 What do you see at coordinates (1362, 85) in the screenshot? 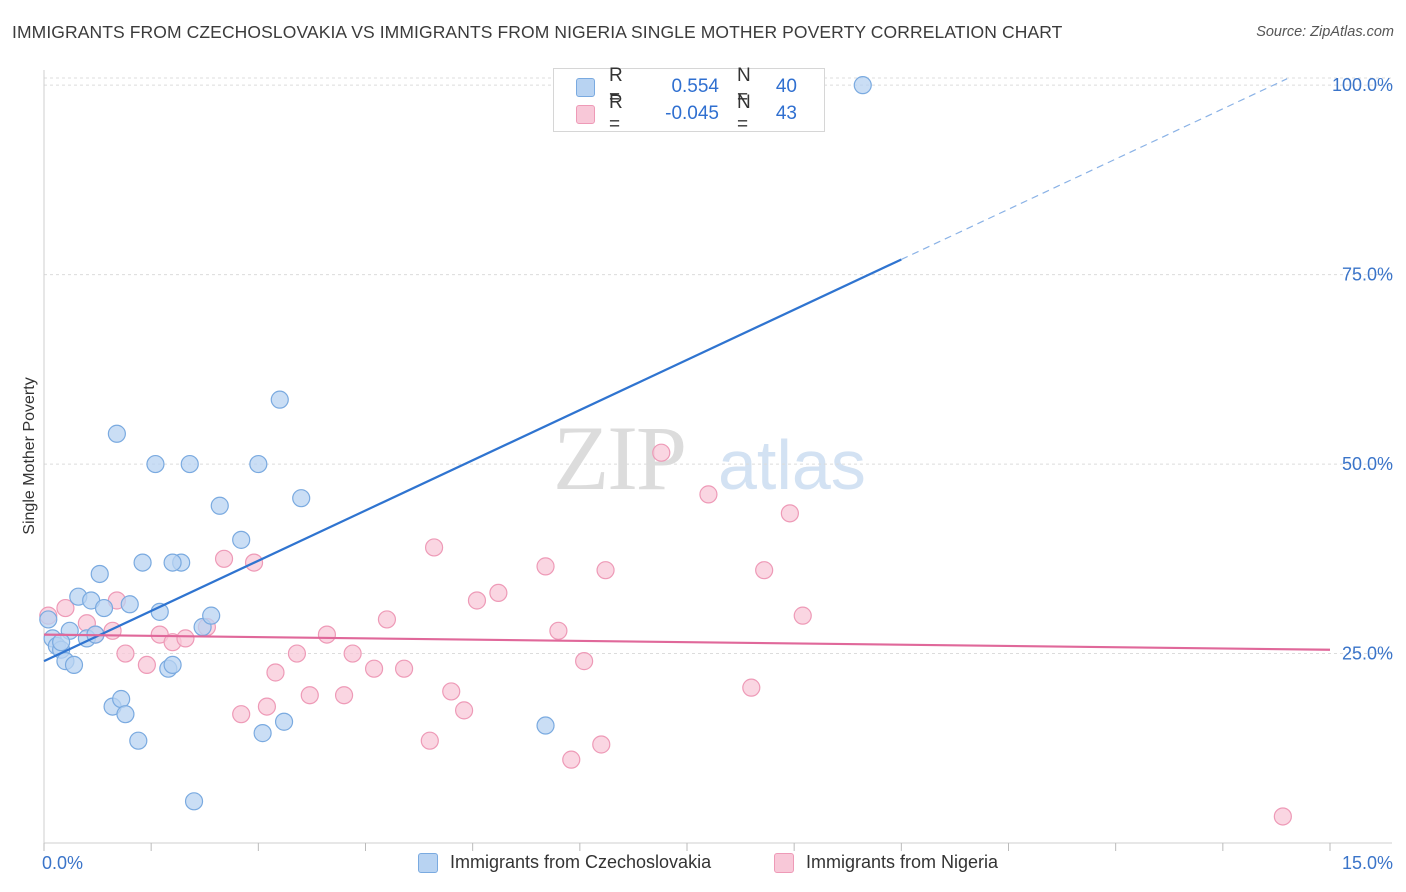
I see `y-tick-label: 100.0%` at bounding box center [1362, 85].